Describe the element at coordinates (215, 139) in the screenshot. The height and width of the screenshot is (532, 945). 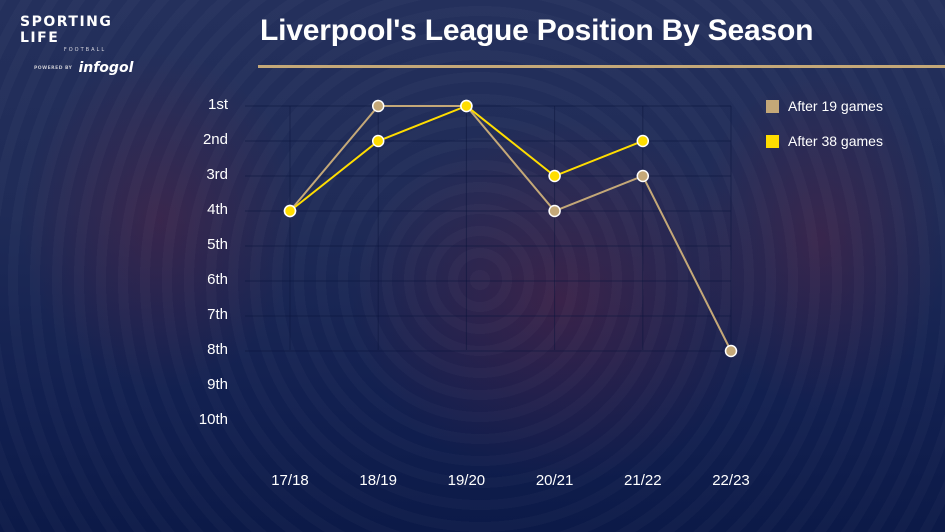
I see `y-tick-label: 2nd` at that location.